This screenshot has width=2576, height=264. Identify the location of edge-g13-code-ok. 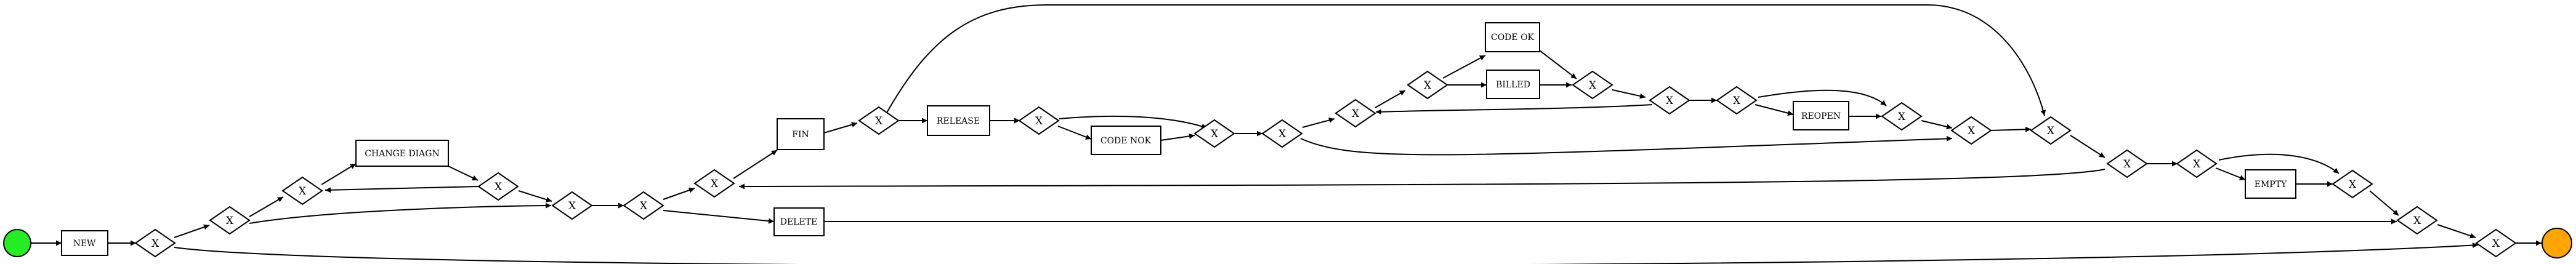
(1464, 67).